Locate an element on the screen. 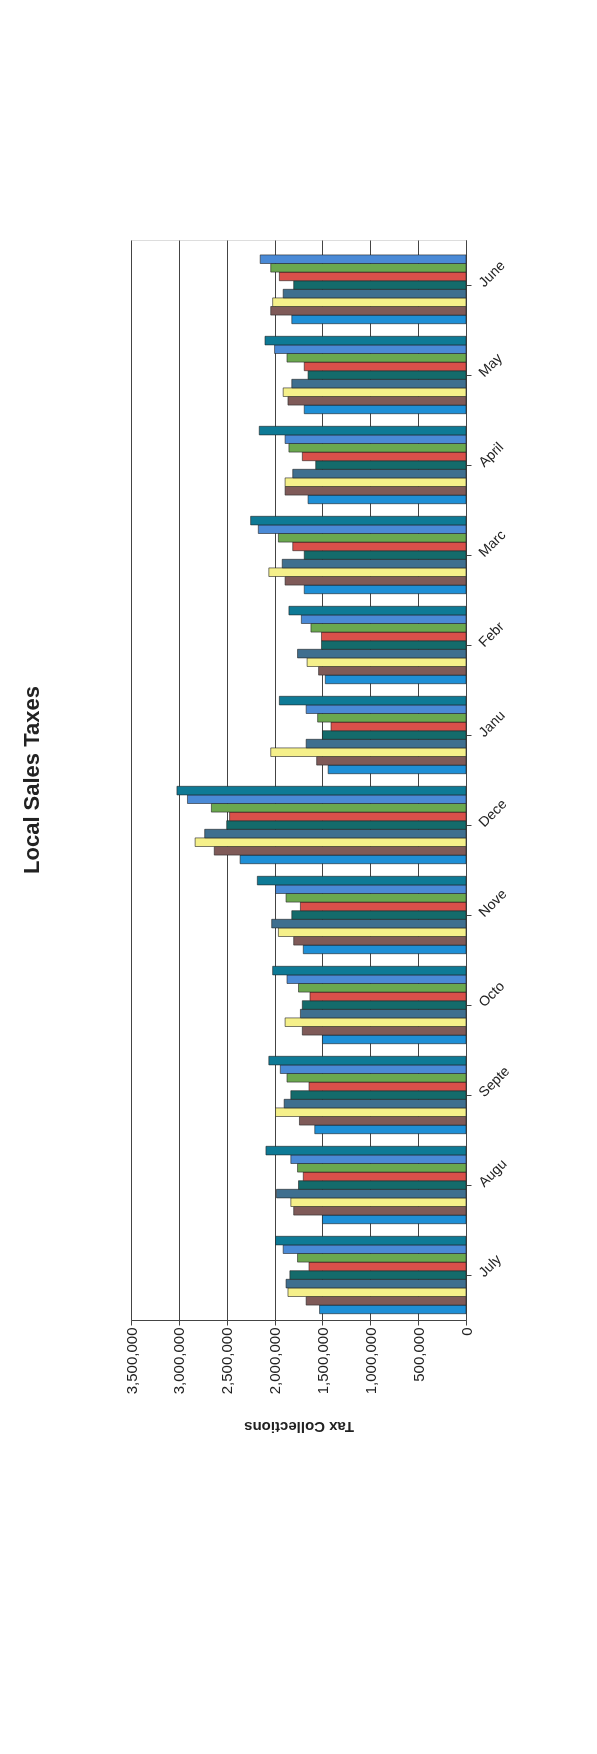 The image size is (597, 1754). x-tick-label: 500,000 is located at coordinates (418, 1354).